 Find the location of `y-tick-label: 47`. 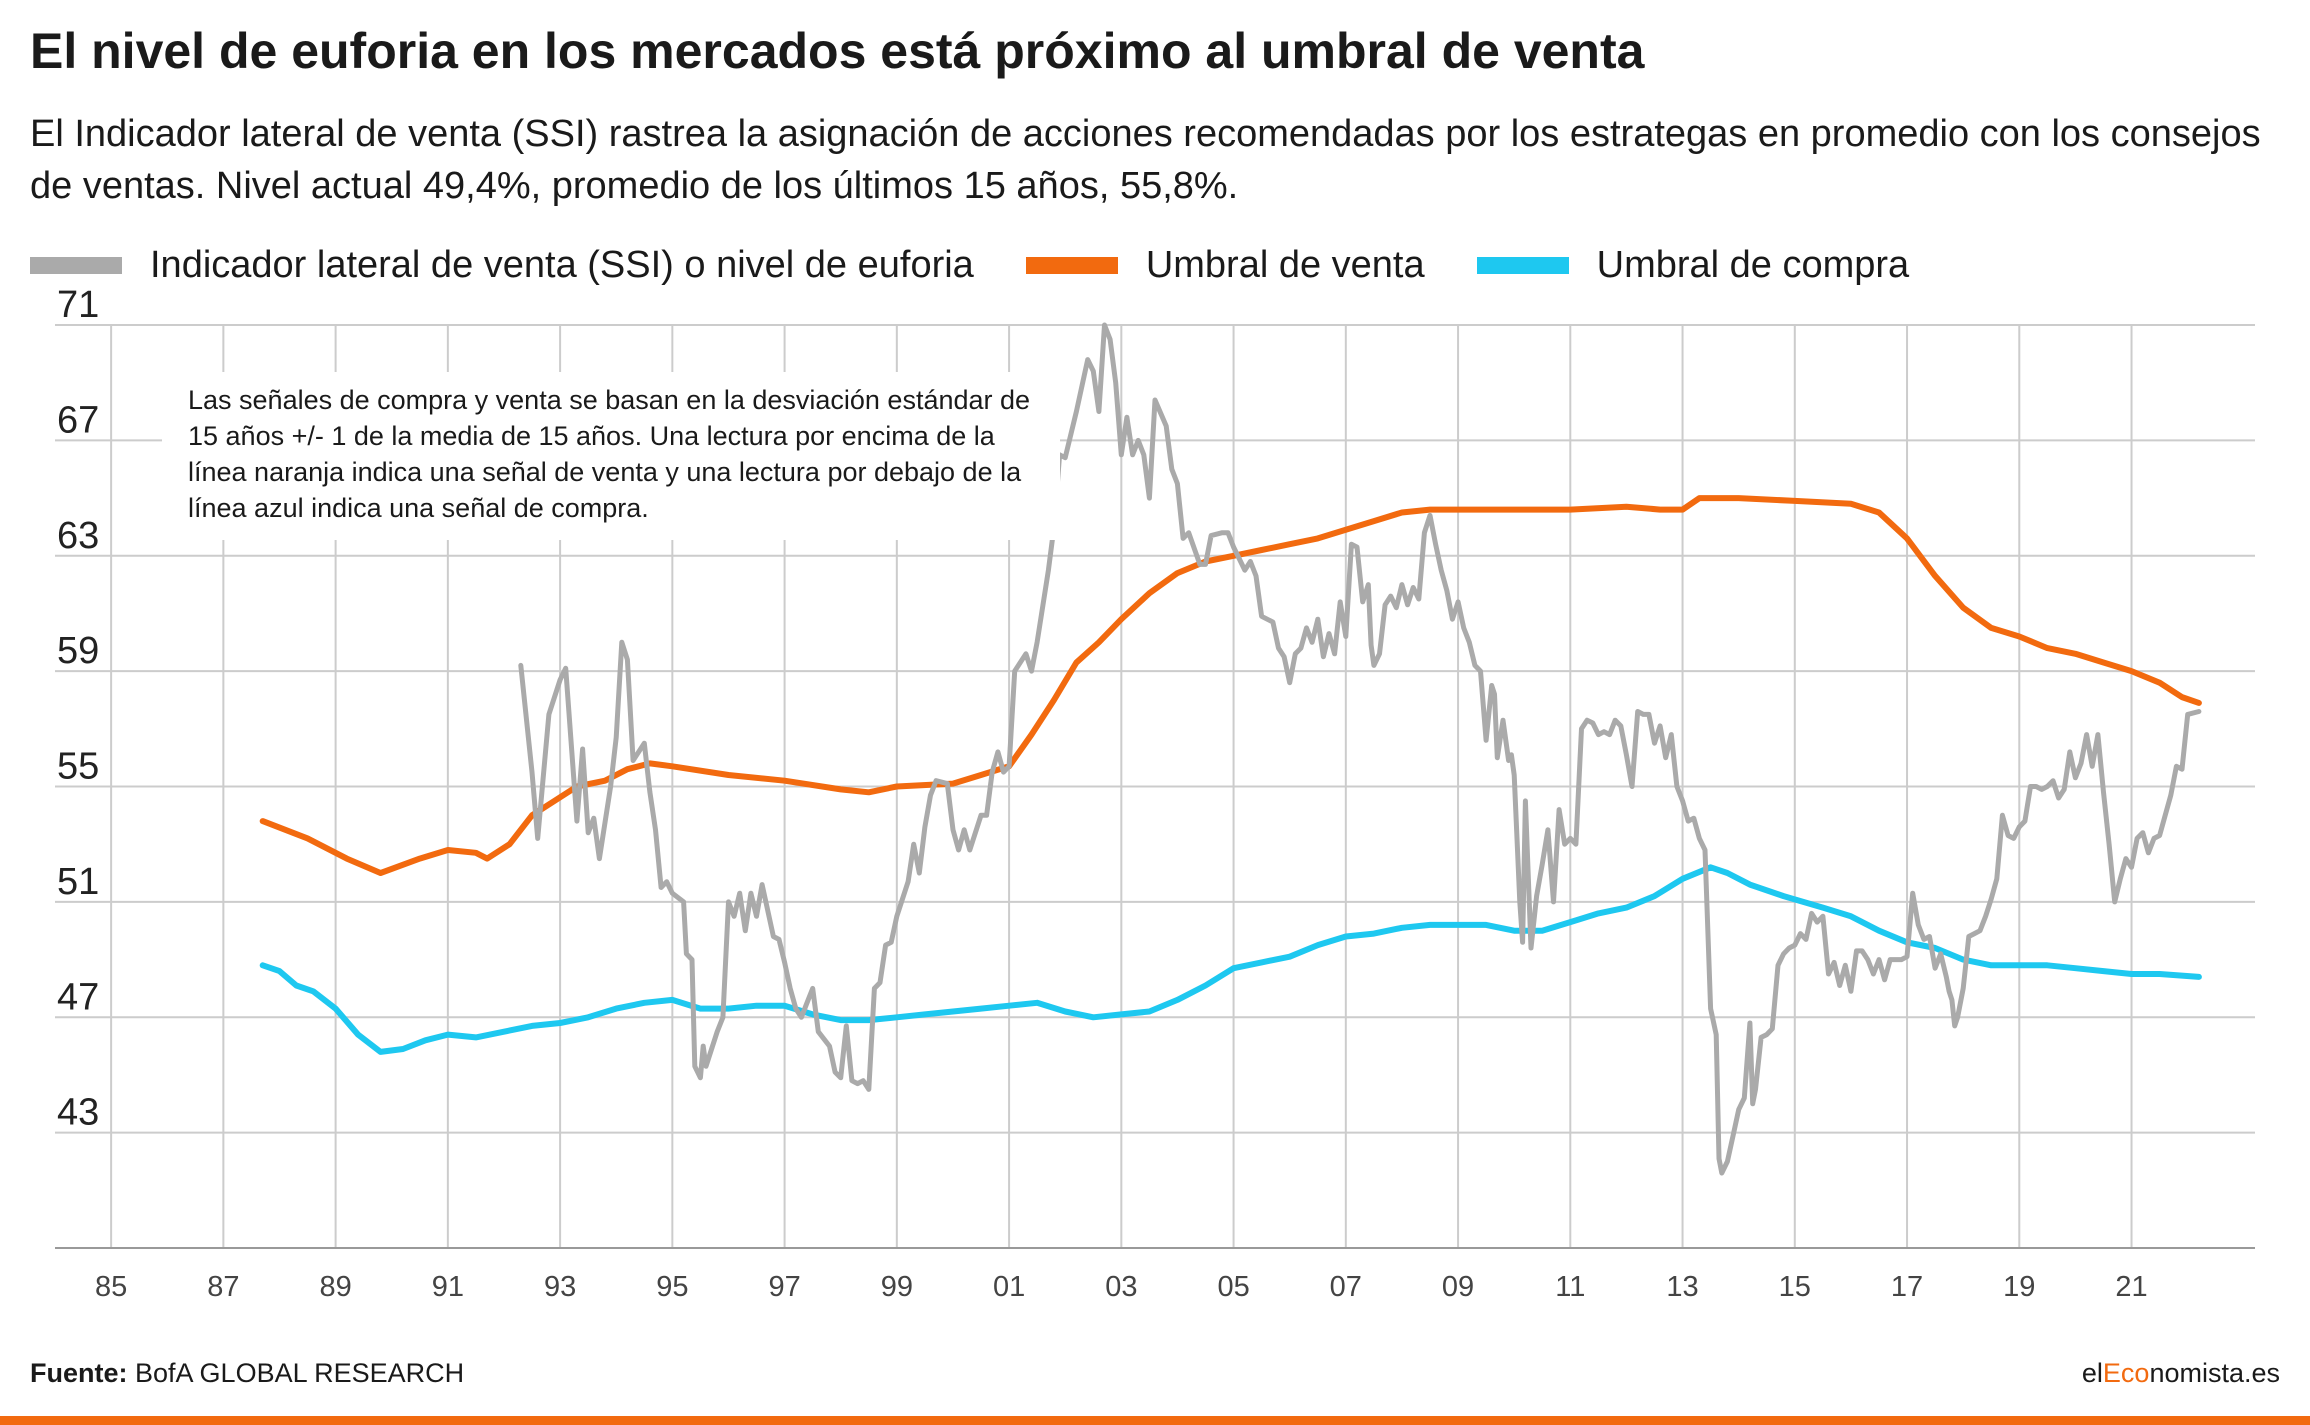

y-tick-label: 47 is located at coordinates (78, 997).